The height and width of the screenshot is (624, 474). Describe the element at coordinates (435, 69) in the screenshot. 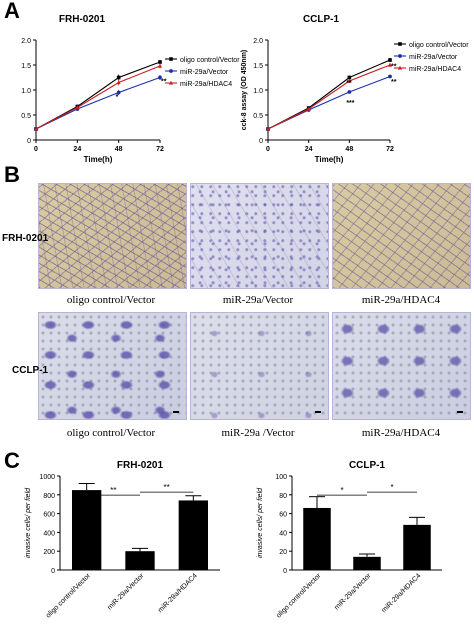

I see `legend-label: miR-29a/HDAC4` at that location.